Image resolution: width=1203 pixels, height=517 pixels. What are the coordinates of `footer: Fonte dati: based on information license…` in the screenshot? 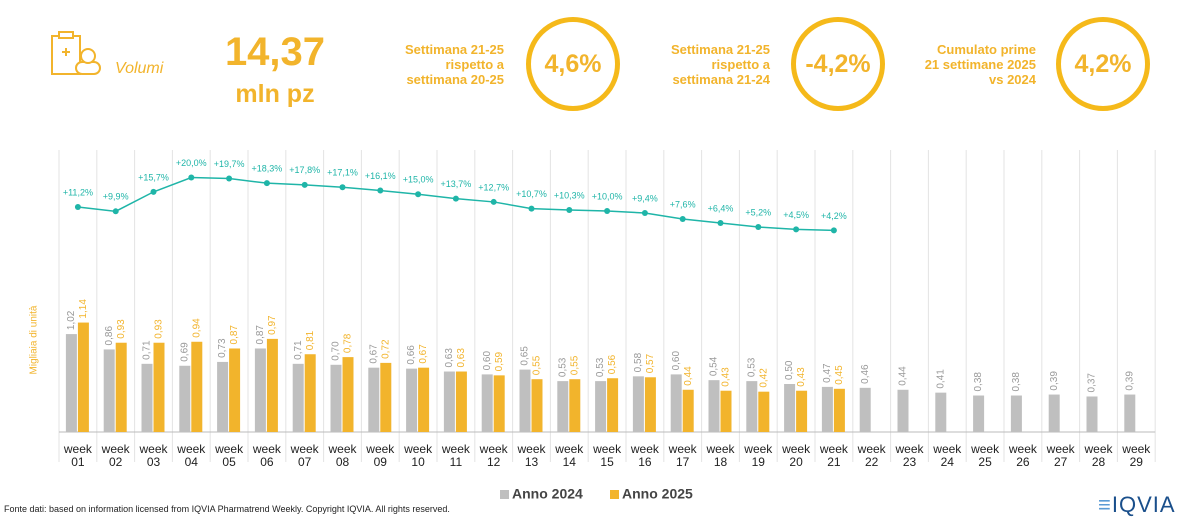 It's located at (227, 509).